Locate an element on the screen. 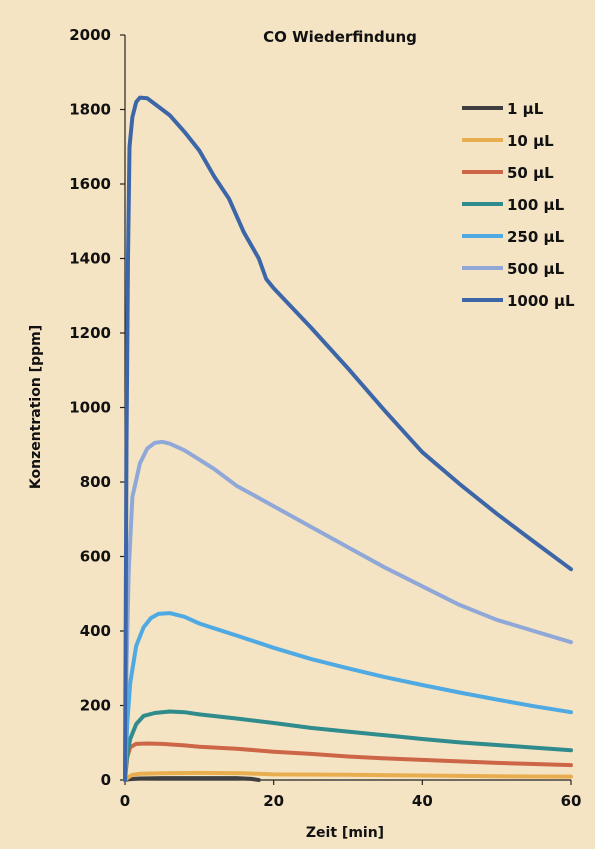 Image resolution: width=595 pixels, height=849 pixels. y-axis-title: Konzentration [ppm] is located at coordinates (36, 407).